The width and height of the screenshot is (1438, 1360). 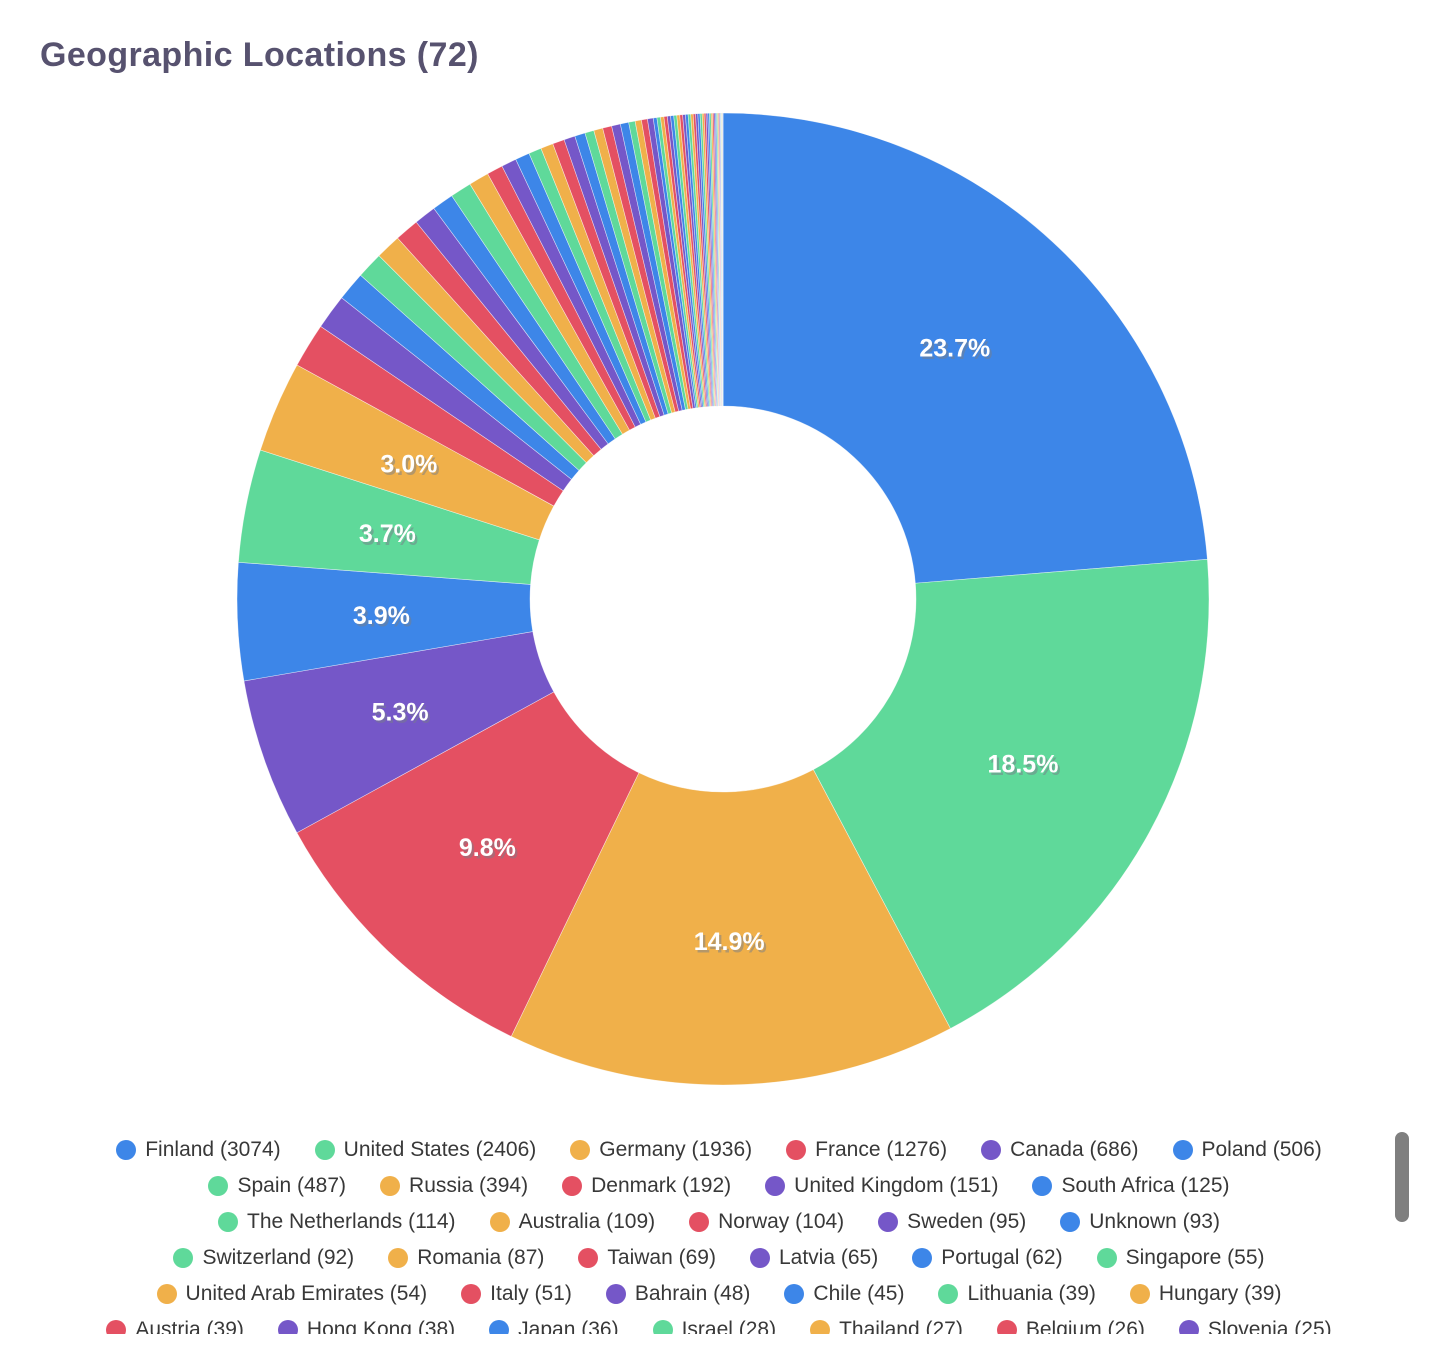 What do you see at coordinates (425, 1150) in the screenshot?
I see `legend-item-united-states: United States (2406)` at bounding box center [425, 1150].